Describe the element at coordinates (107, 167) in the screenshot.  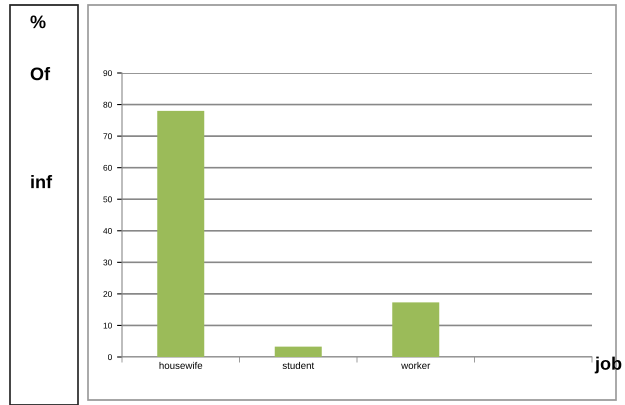
I see `y-tick-label: 60` at that location.